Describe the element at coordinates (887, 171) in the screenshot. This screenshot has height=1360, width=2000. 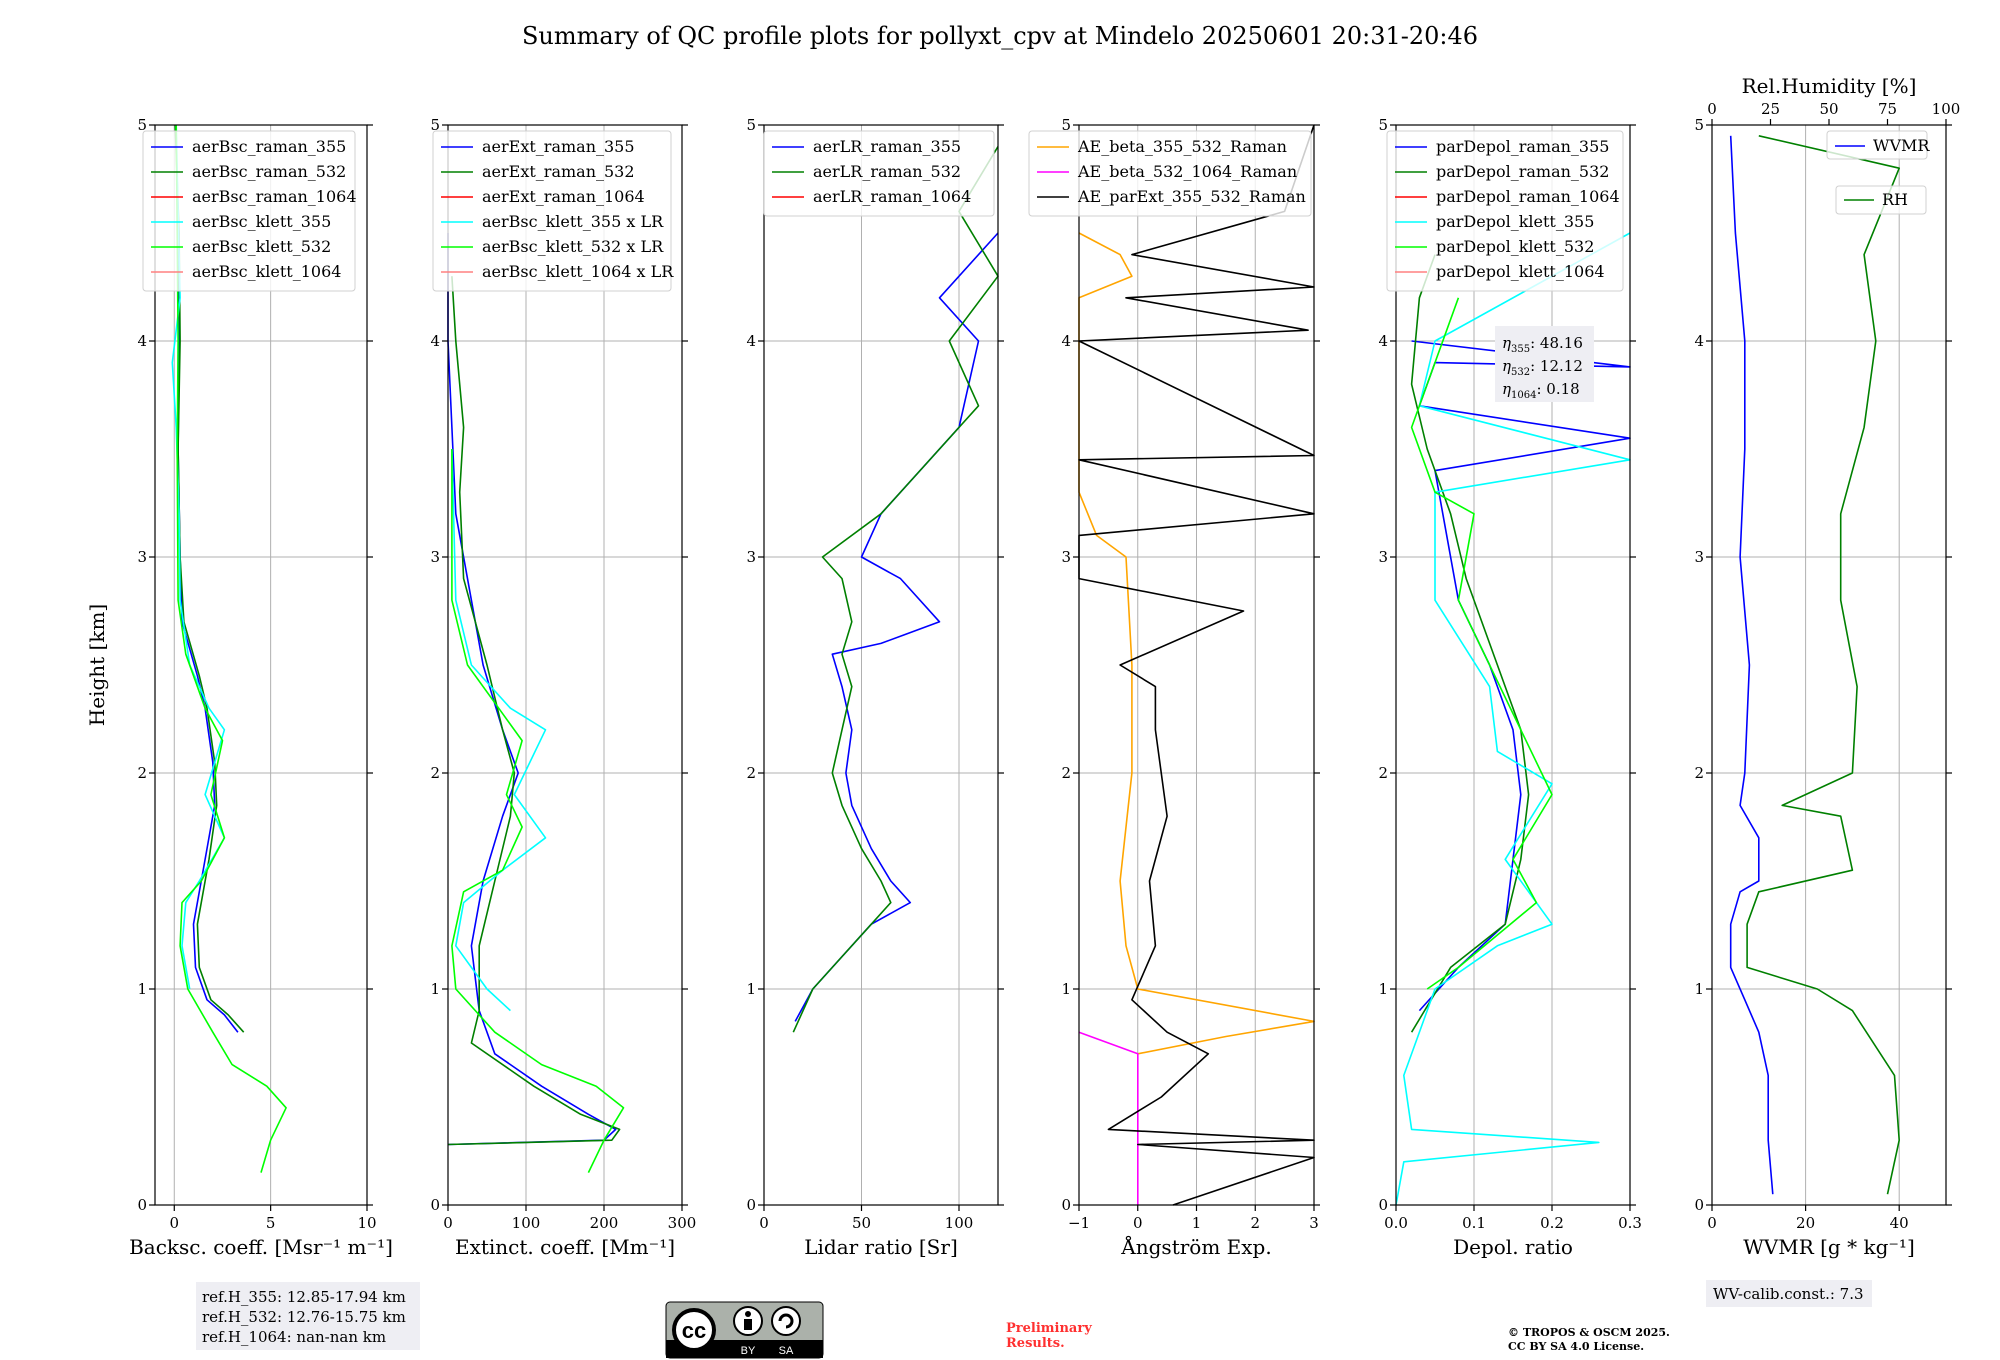
I see `legend-entry: aerLR_raman_532` at that location.